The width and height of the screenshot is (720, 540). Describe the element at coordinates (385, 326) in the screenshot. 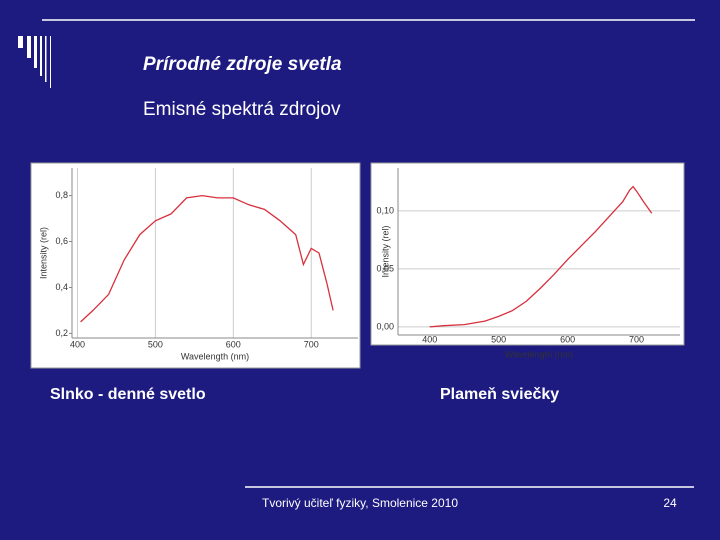

I see `y-tick-label: 0,00` at that location.